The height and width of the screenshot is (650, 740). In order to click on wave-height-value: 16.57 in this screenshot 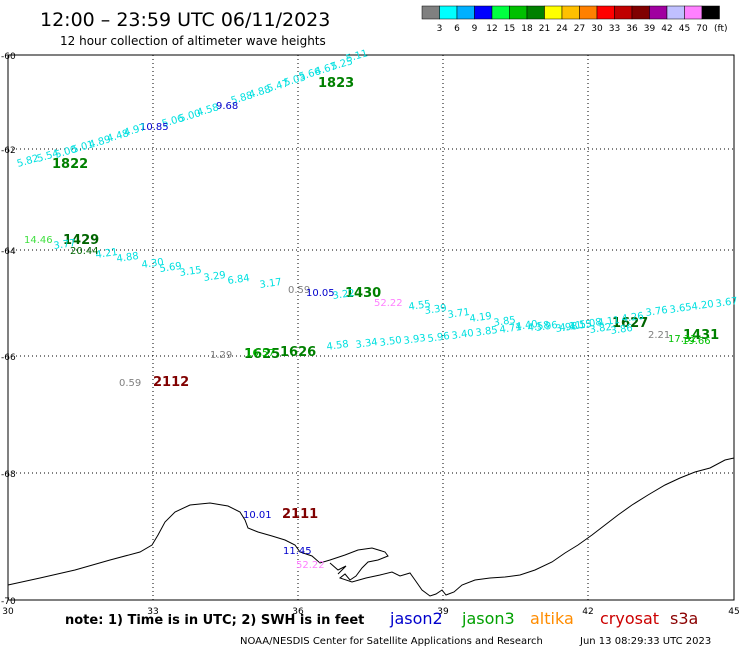, I will do `click(260, 353)`.